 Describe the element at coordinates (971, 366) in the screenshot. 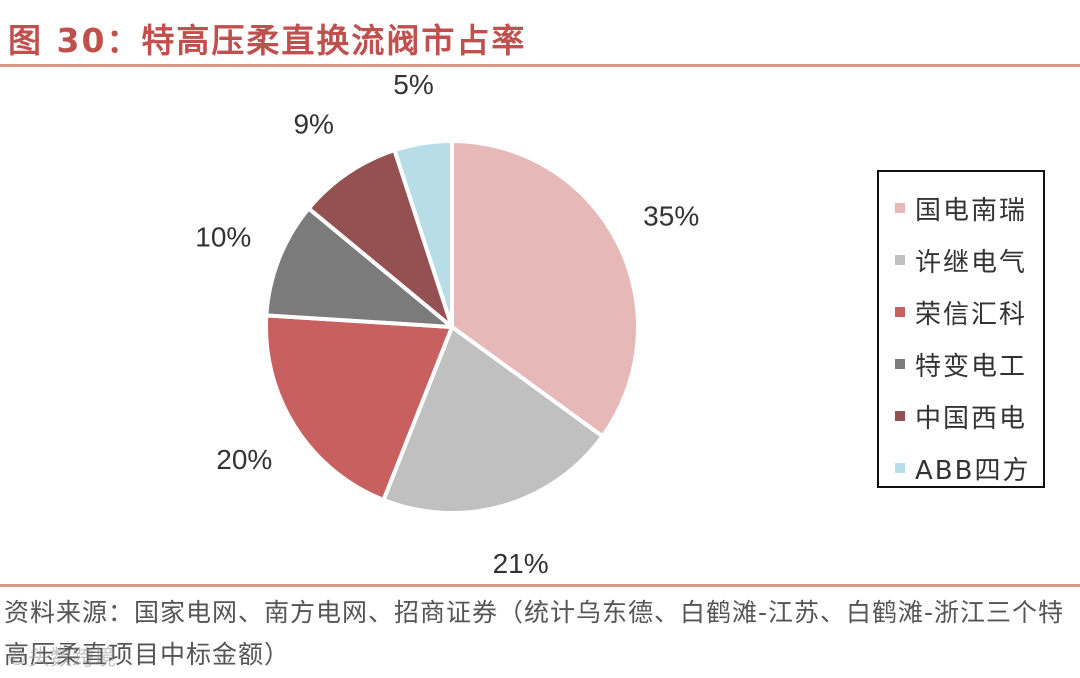

I see `legend-label: 特变电工` at that location.